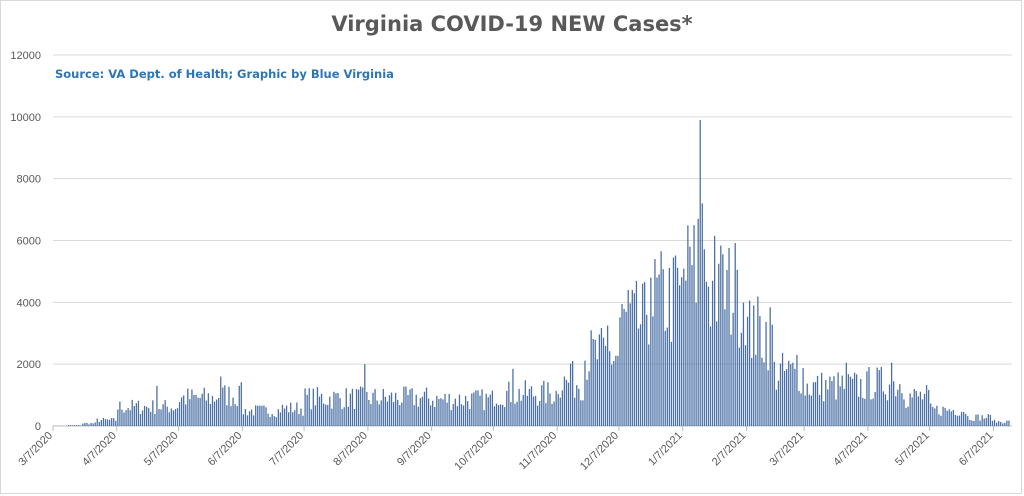  I want to click on y-tick-label: 0, so click(38, 427).